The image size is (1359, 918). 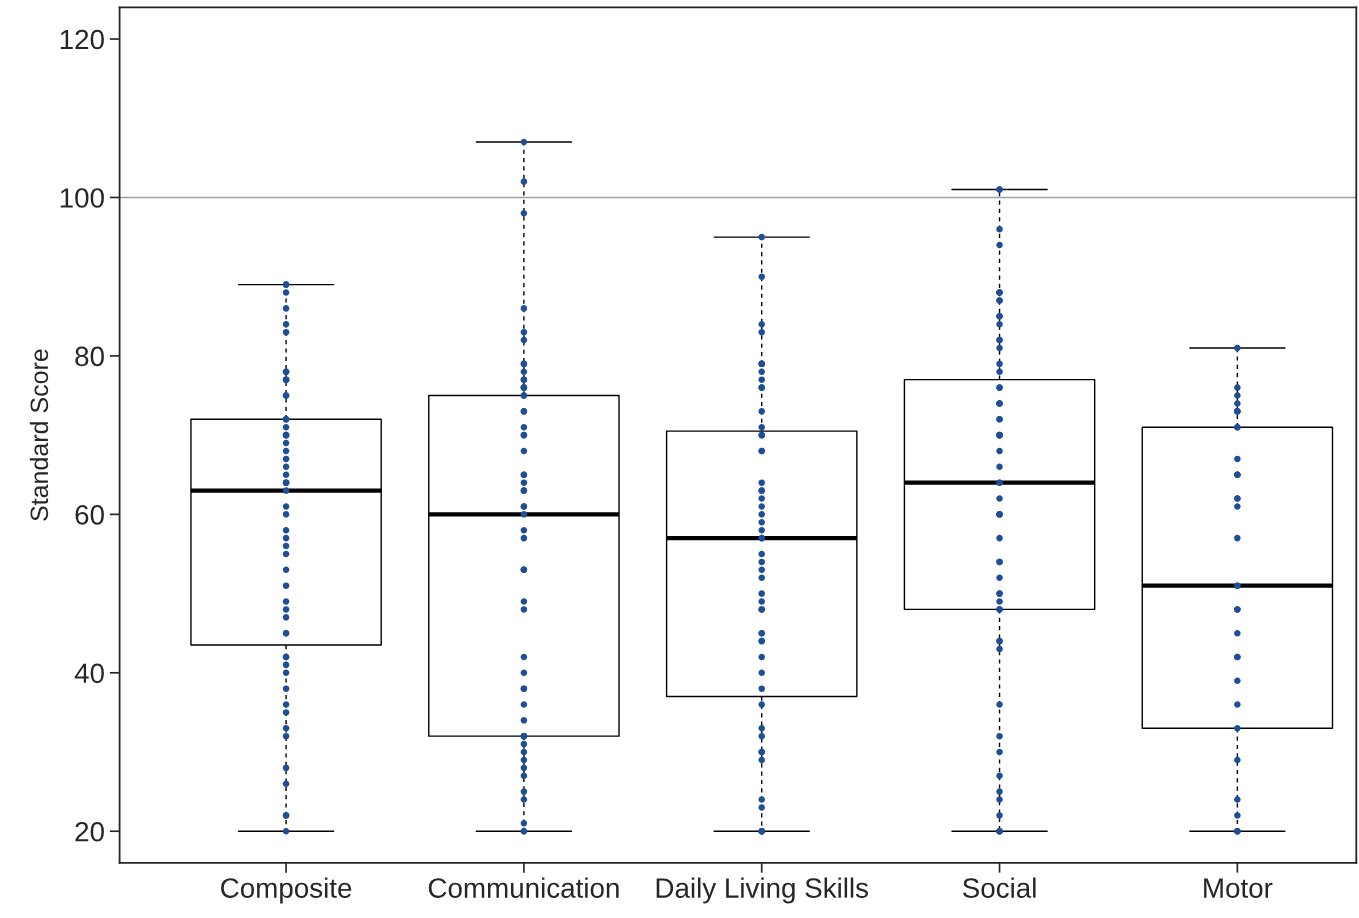 What do you see at coordinates (762, 890) in the screenshot?
I see `x-tick-label: Daily Living Skills` at bounding box center [762, 890].